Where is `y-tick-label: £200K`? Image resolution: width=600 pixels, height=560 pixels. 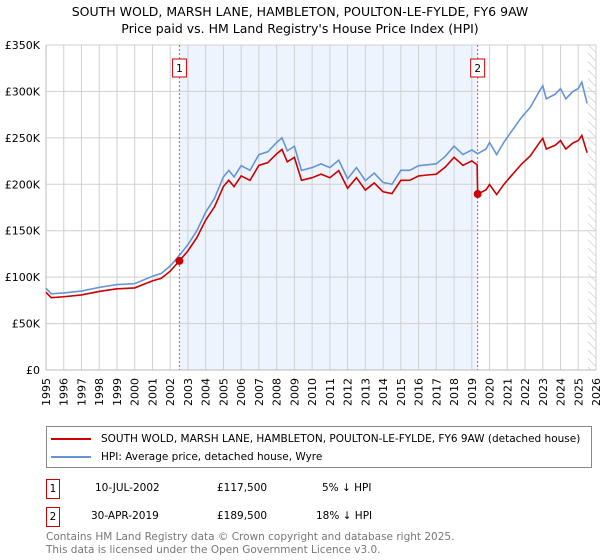
y-tick-label: £200K is located at coordinates (23, 184).